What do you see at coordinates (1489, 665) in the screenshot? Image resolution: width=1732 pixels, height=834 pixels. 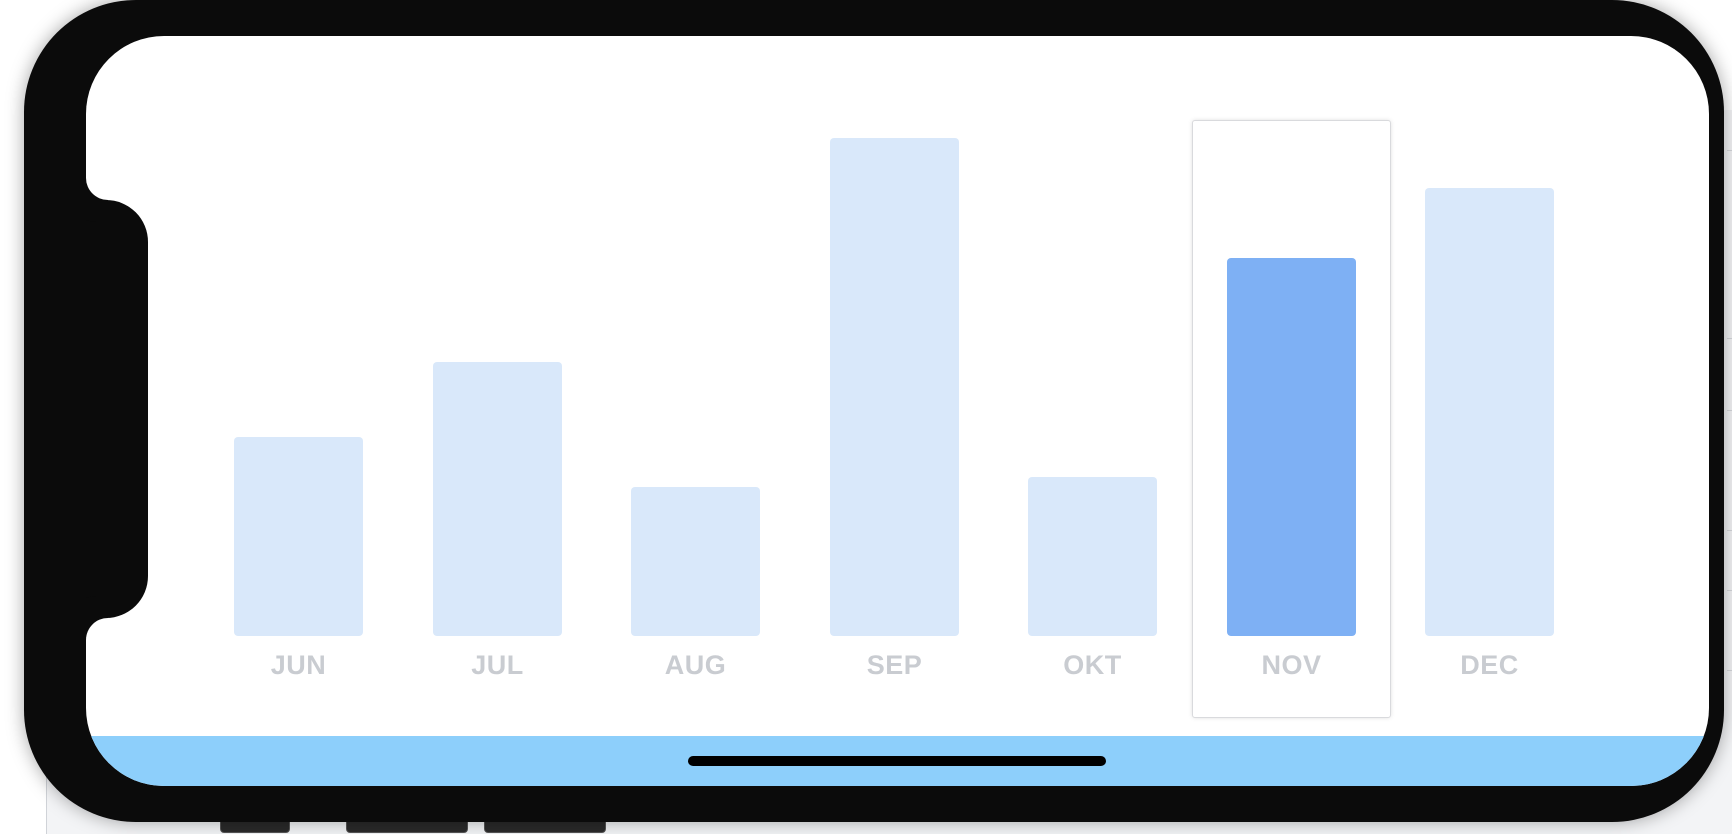 I see `tick-label-dec: DEC` at bounding box center [1489, 665].